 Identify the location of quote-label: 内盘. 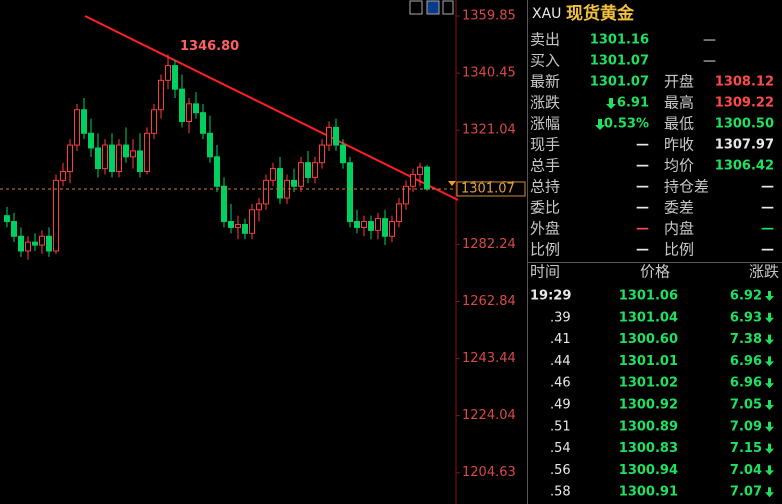
(679, 229).